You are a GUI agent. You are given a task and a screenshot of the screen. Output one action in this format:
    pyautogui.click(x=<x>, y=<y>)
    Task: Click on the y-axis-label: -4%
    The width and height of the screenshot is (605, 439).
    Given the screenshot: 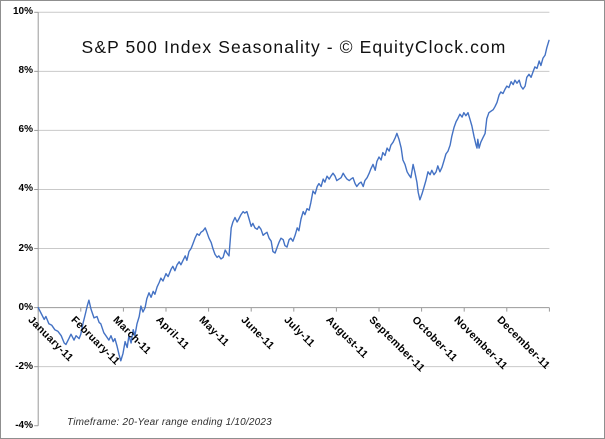 What is the action you would take?
    pyautogui.click(x=24, y=425)
    